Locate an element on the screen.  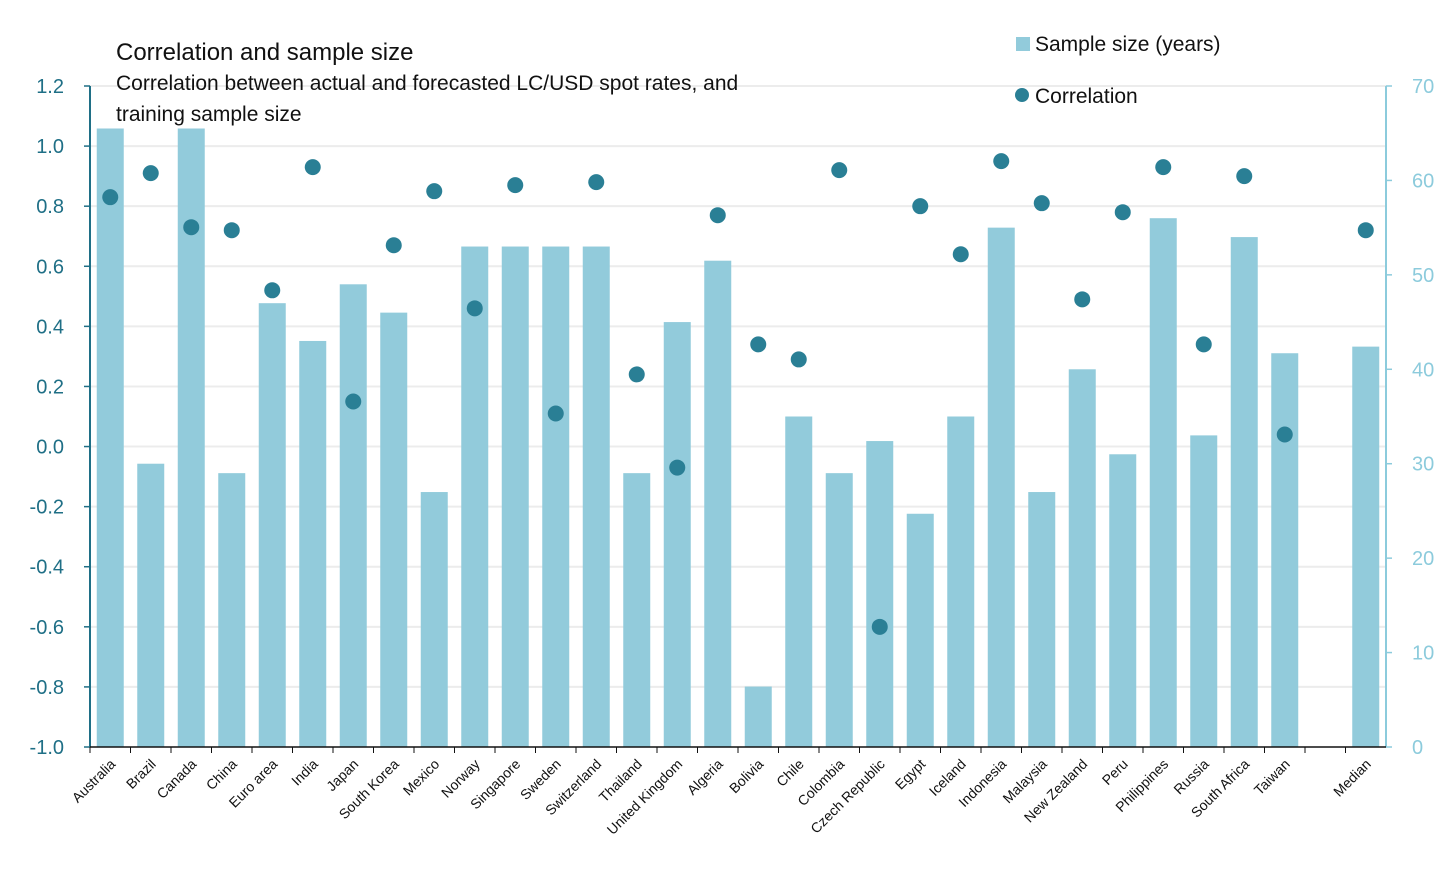
dot-south-korea is located at coordinates (393, 245).